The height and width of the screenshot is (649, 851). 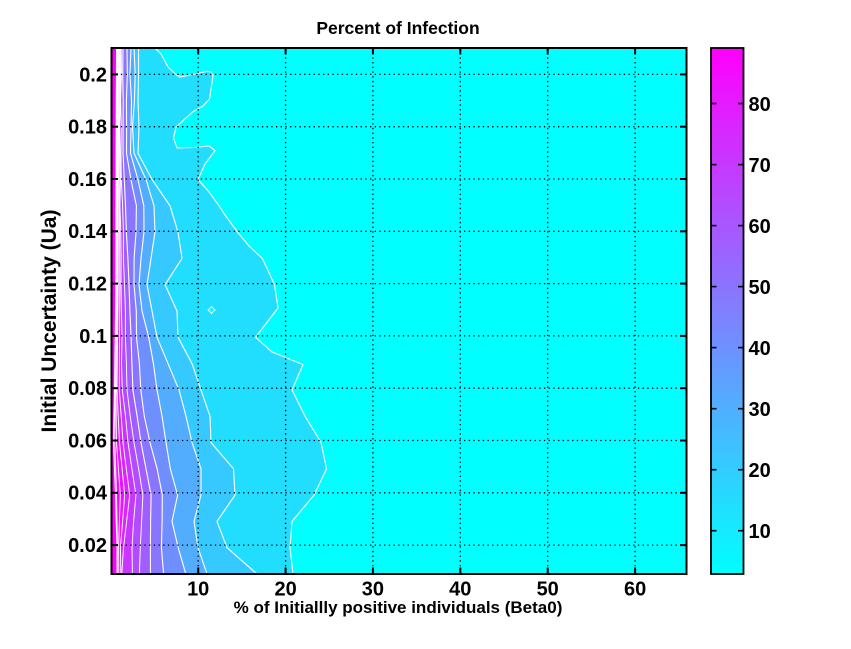 What do you see at coordinates (87, 180) in the screenshot?
I see `svg-text: 0.16` at bounding box center [87, 180].